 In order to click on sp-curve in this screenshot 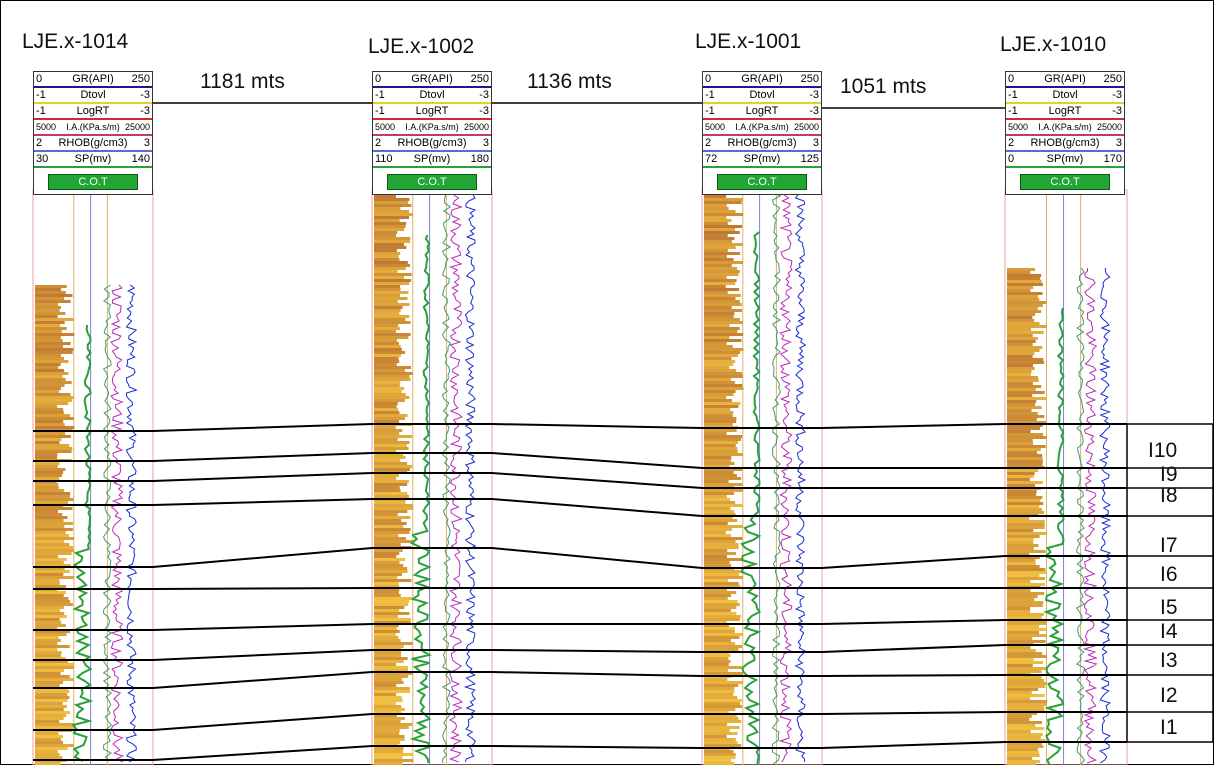, I will do `click(751, 498)`.